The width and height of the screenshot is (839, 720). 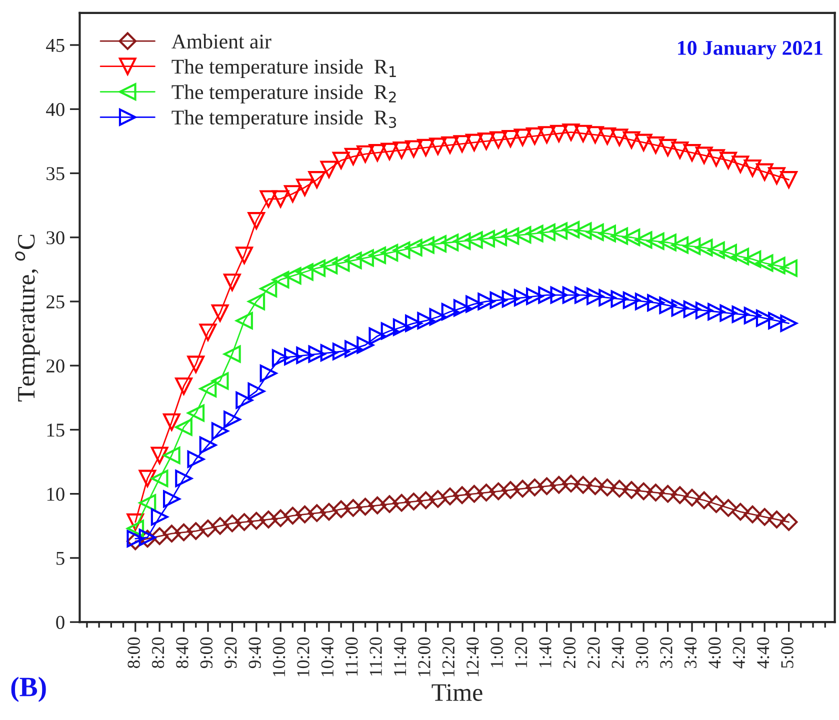 I want to click on y-tick-label: 20, so click(x=55, y=366).